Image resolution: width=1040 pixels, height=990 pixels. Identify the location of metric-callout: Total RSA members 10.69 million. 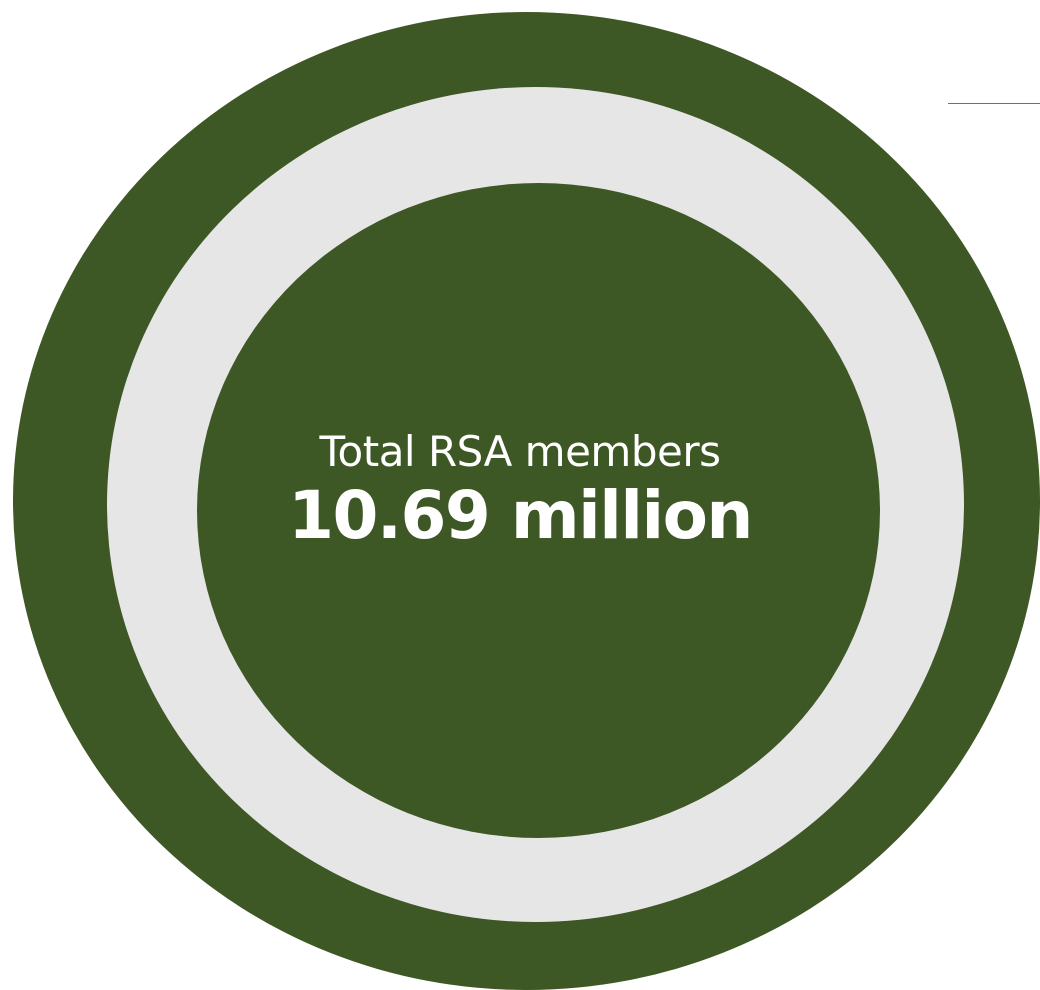
(520, 490).